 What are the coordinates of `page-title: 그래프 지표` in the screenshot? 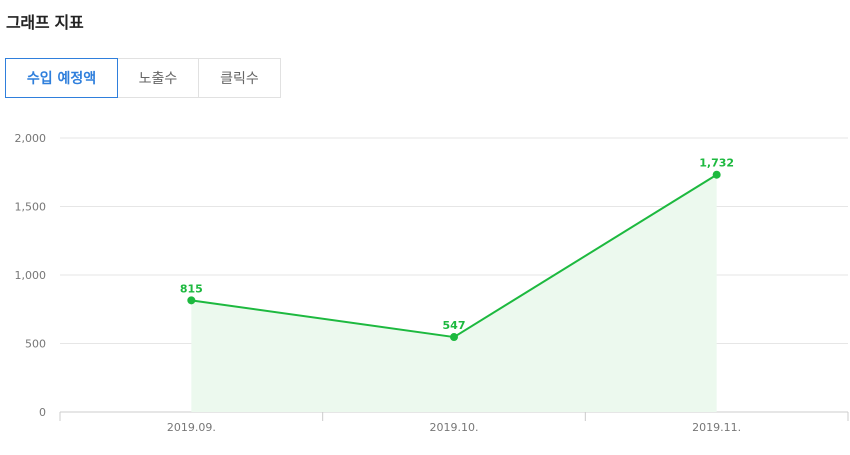 It's located at (45, 22).